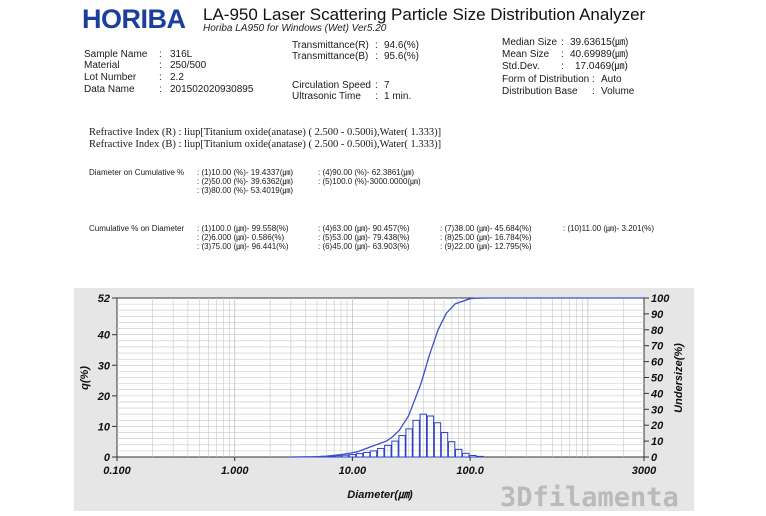 Image resolution: width=766 pixels, height=516 pixels. Describe the element at coordinates (364, 246) in the screenshot. I see `cumulative-diameter-row: : (6)45.00 (㎛)- 63.903(%)` at that location.